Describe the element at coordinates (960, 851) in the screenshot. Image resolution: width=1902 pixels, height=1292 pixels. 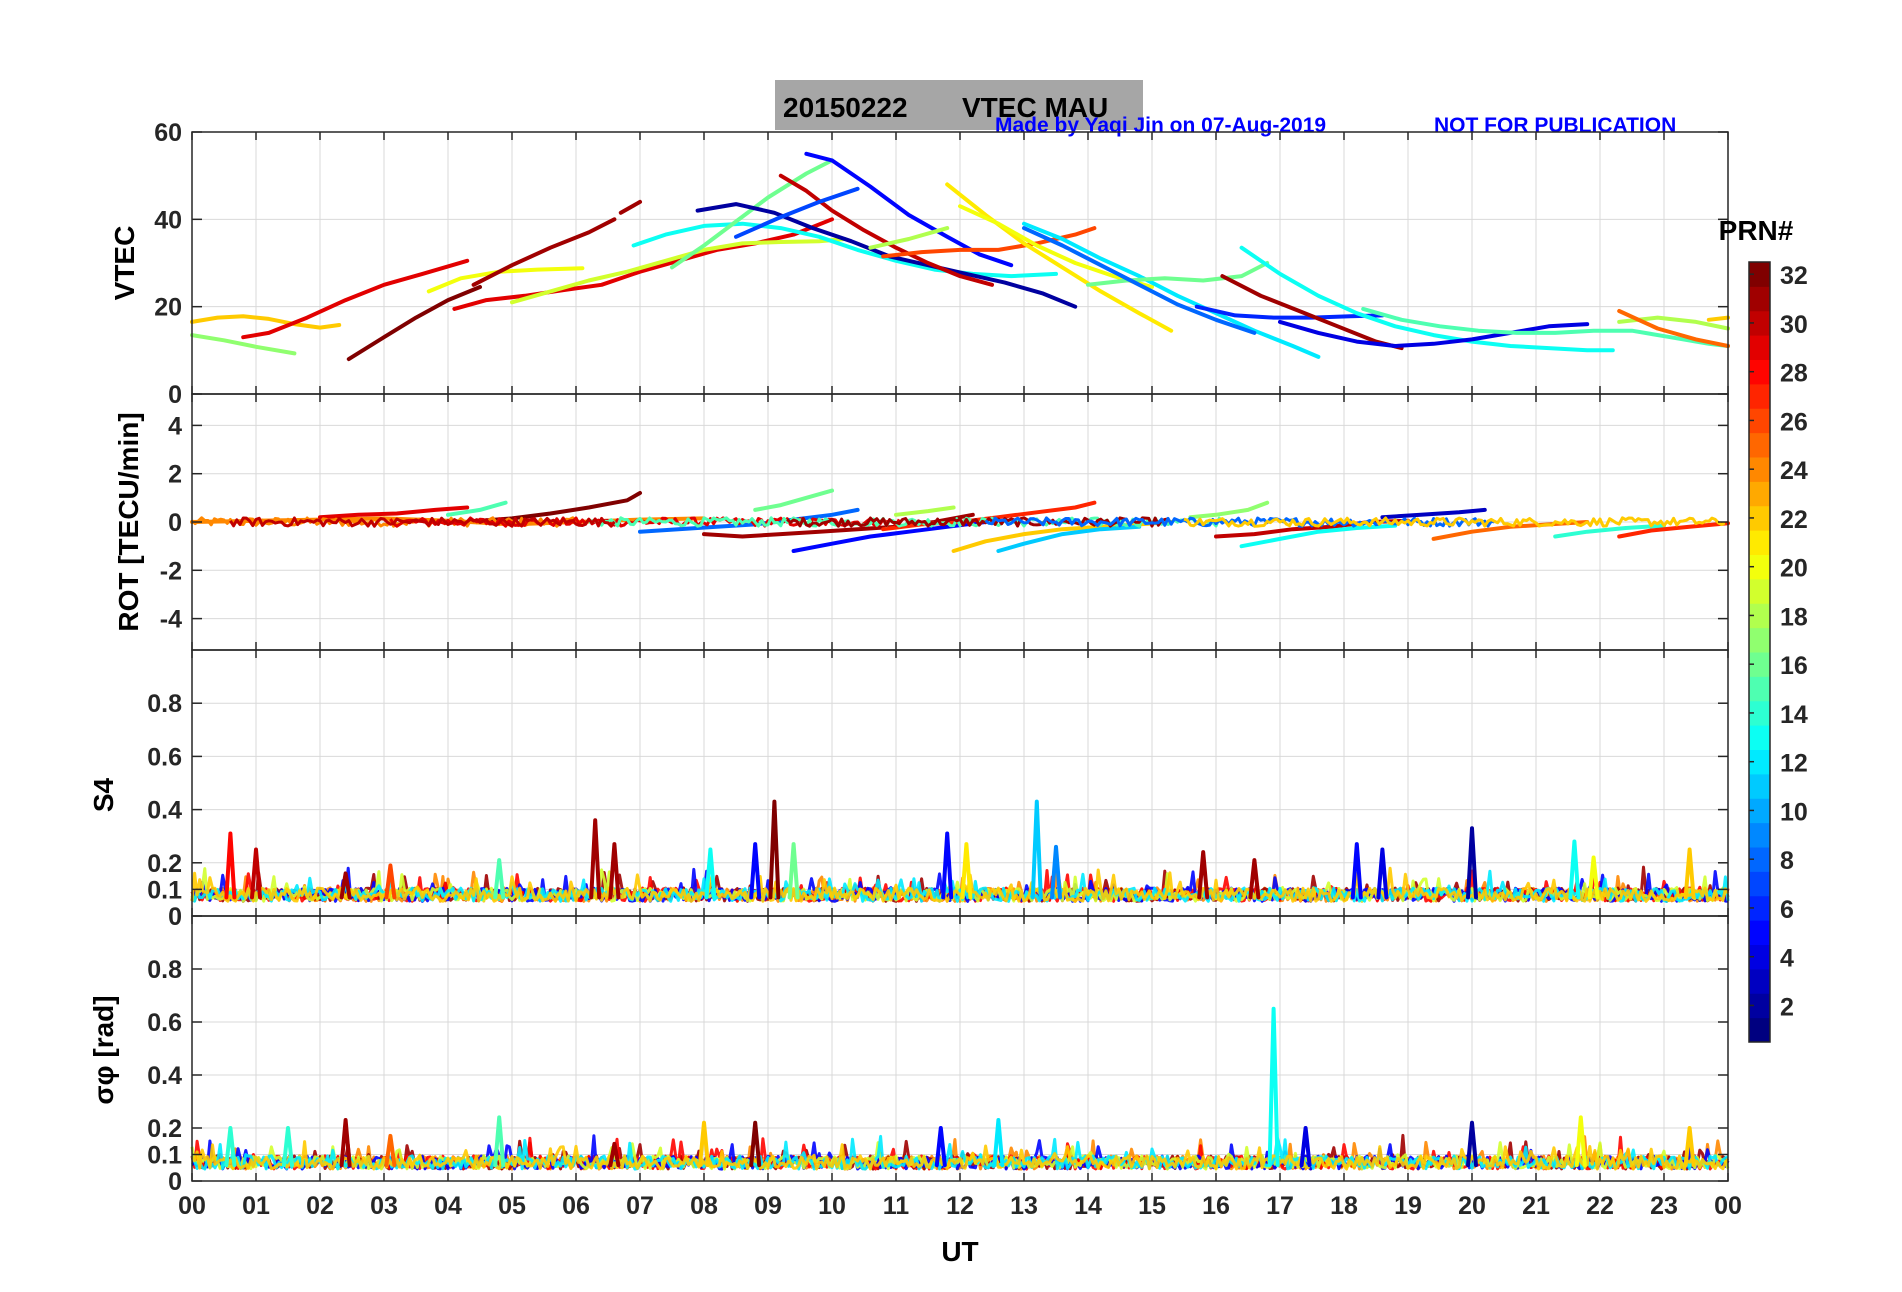
I see `s4-series` at that location.